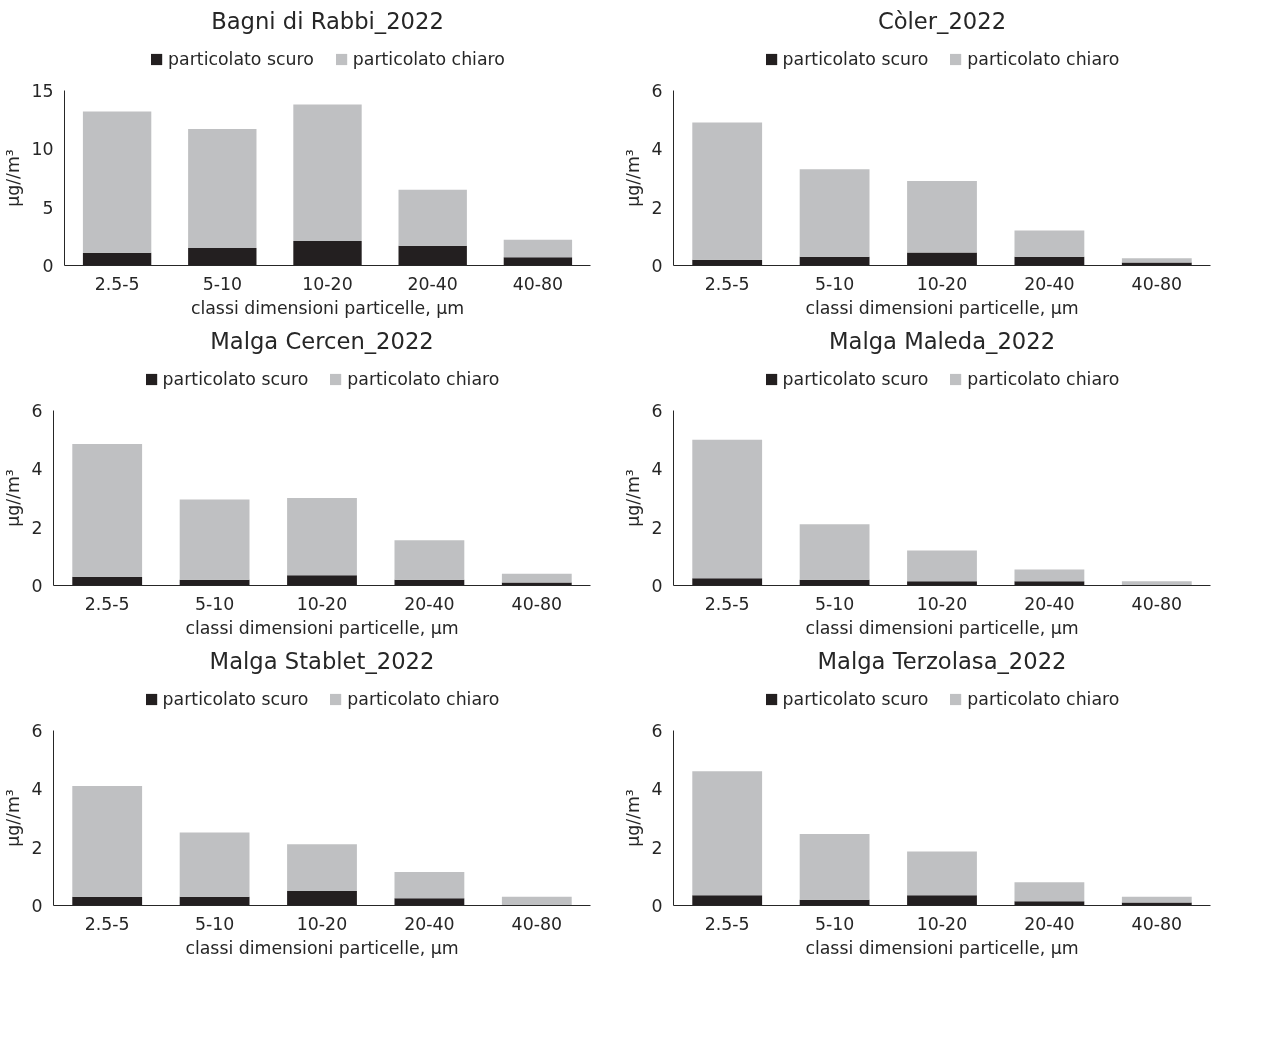 The height and width of the screenshot is (1043, 1283). What do you see at coordinates (942, 660) in the screenshot?
I see `chart-title: Malga Terzolasa_2022` at bounding box center [942, 660].